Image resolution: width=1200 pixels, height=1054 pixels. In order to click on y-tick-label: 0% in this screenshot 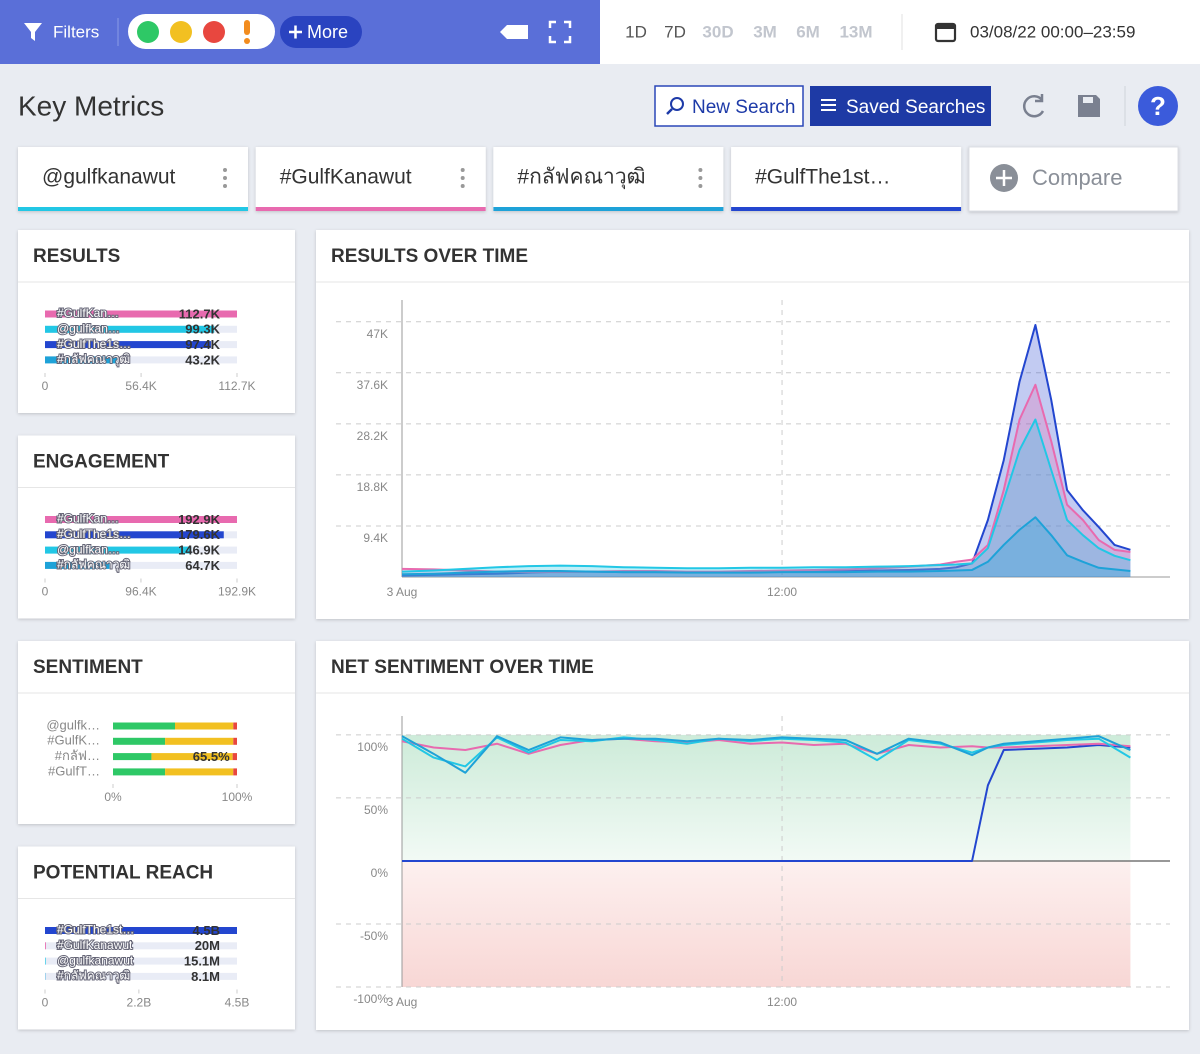, I will do `click(380, 873)`.